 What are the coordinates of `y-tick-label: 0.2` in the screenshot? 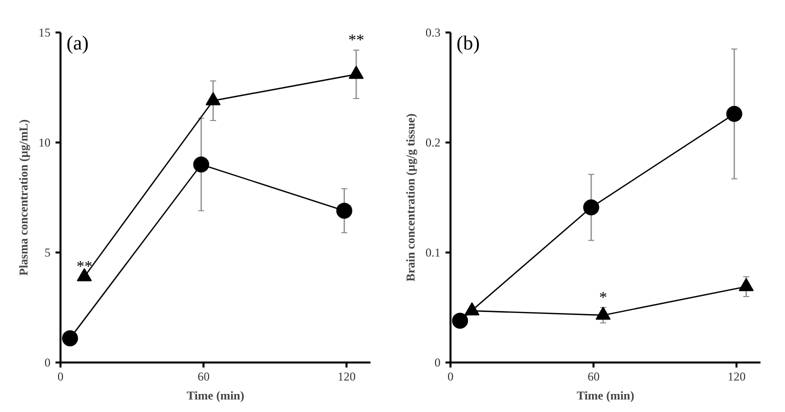 It's located at (433, 143).